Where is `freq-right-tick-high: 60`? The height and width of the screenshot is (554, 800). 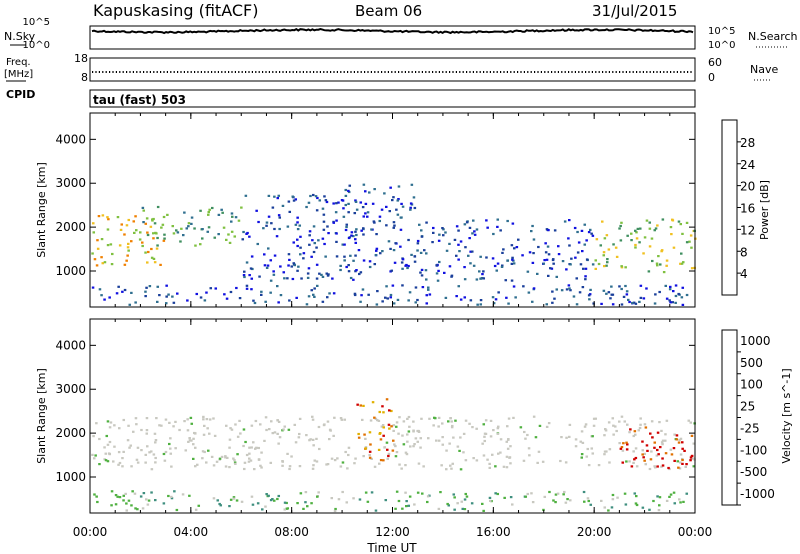
freq-right-tick-high: 60 is located at coordinates (715, 62).